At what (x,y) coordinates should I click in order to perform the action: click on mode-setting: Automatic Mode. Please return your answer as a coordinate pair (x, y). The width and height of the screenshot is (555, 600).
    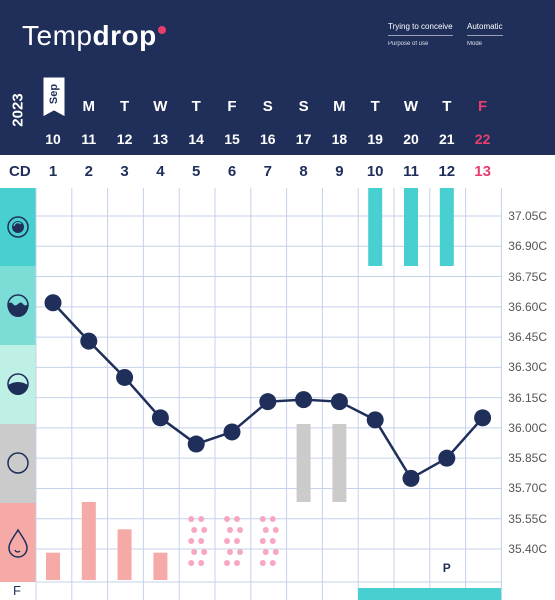
    Looking at the image, I should click on (485, 34).